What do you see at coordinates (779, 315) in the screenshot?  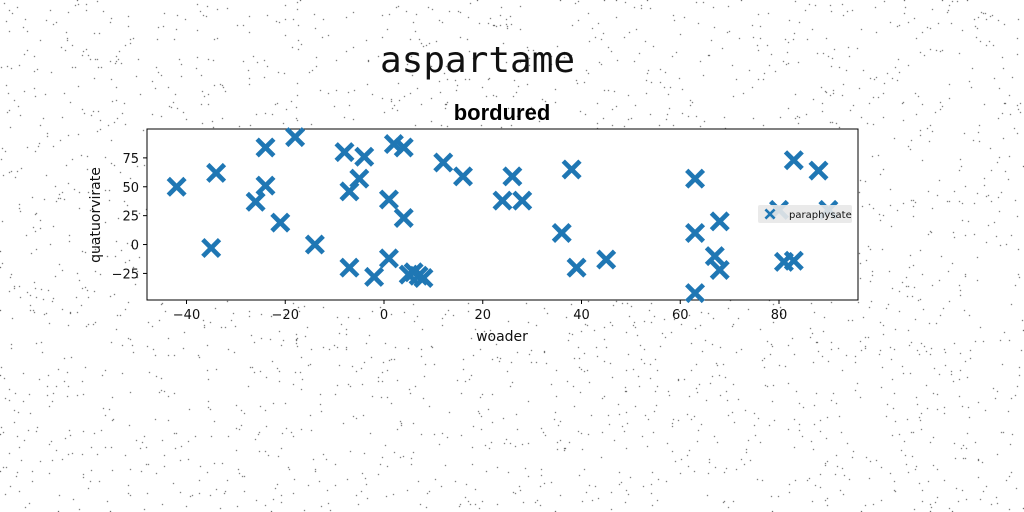 I see `x-tick-label: 80` at bounding box center [779, 315].